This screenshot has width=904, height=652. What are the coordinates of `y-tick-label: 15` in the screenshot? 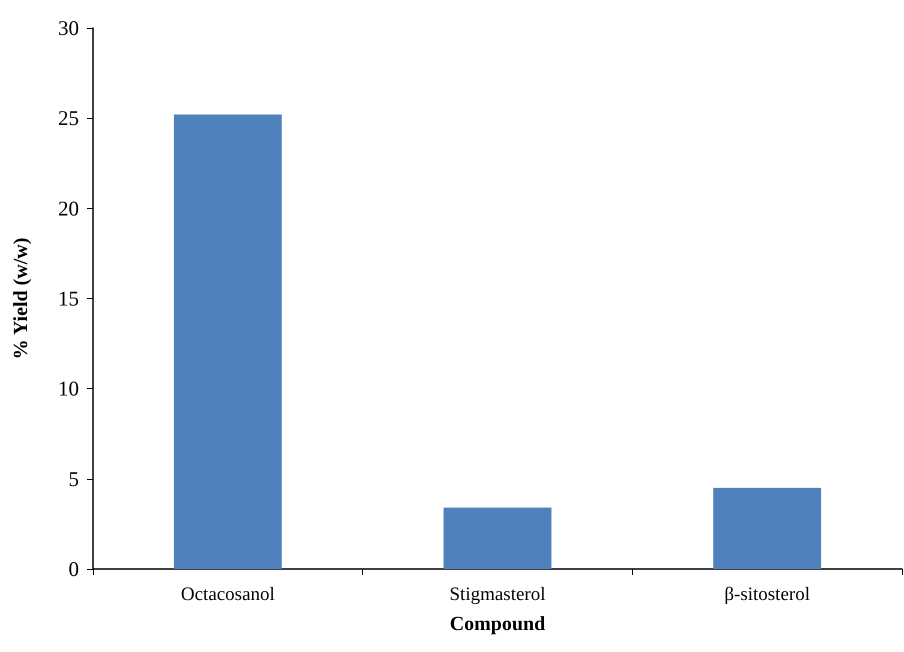 It's located at (68, 298).